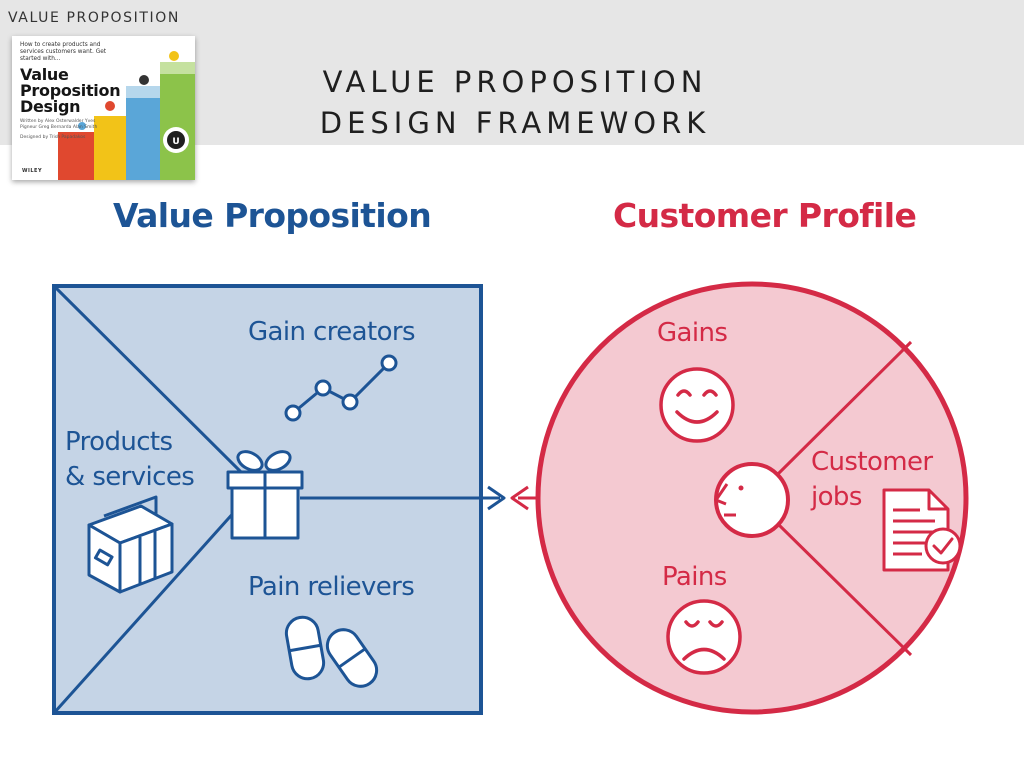  What do you see at coordinates (126, 115) in the screenshot?
I see `book-cover-art: U` at bounding box center [126, 115].